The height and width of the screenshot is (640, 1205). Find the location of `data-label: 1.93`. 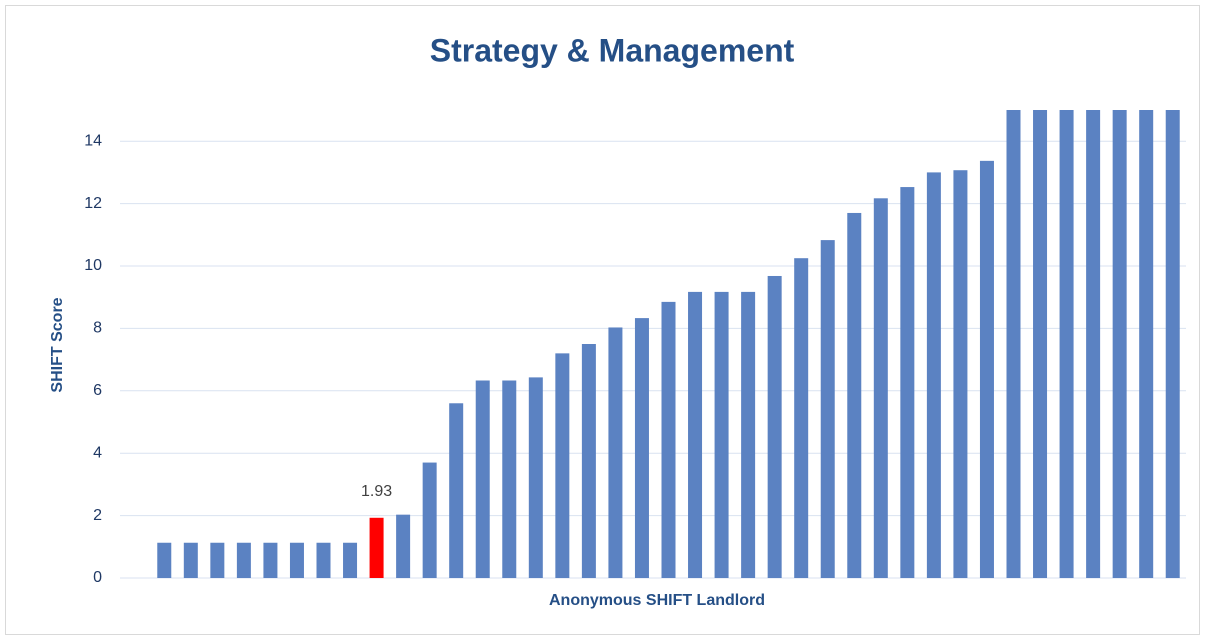

data-label: 1.93 is located at coordinates (376, 491).